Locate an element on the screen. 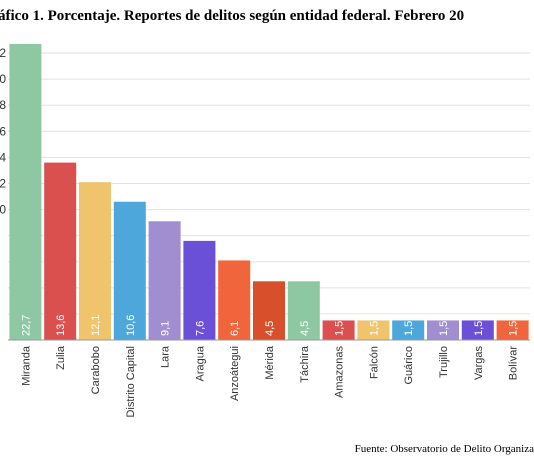 Image resolution: width=534 pixels, height=462 pixels. x-tick-label: Trujillo is located at coordinates (444, 362).